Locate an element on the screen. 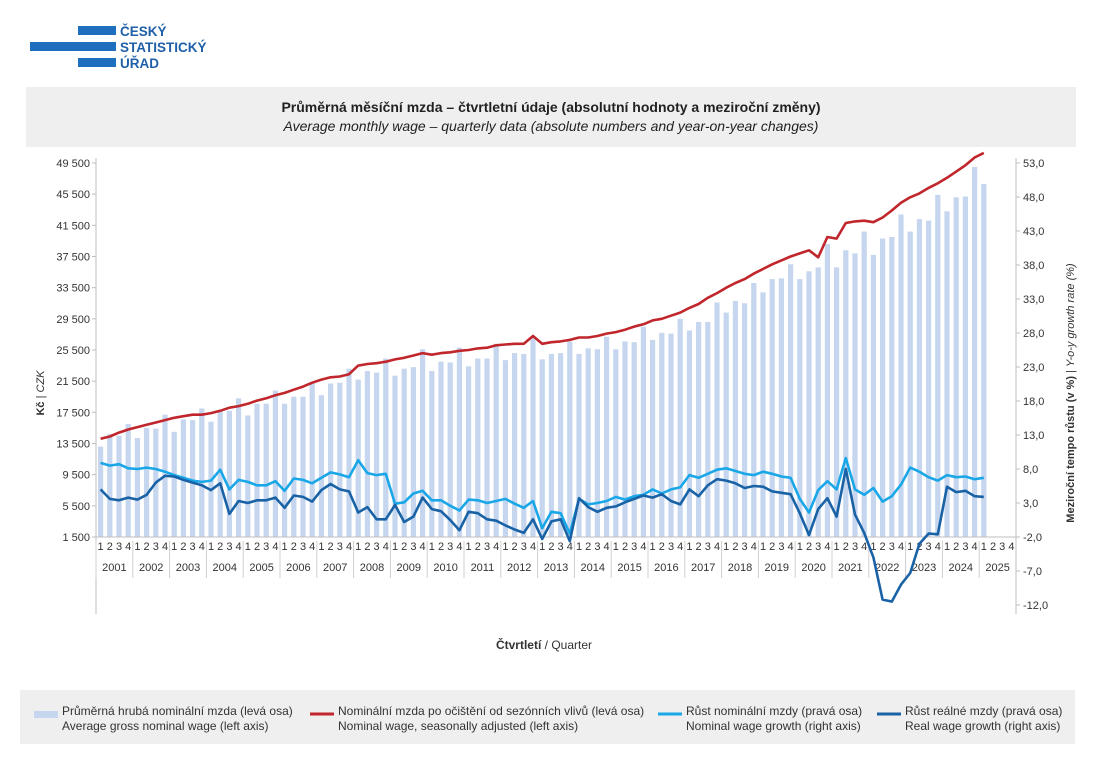  year-tick-label: 2014 is located at coordinates (593, 568).